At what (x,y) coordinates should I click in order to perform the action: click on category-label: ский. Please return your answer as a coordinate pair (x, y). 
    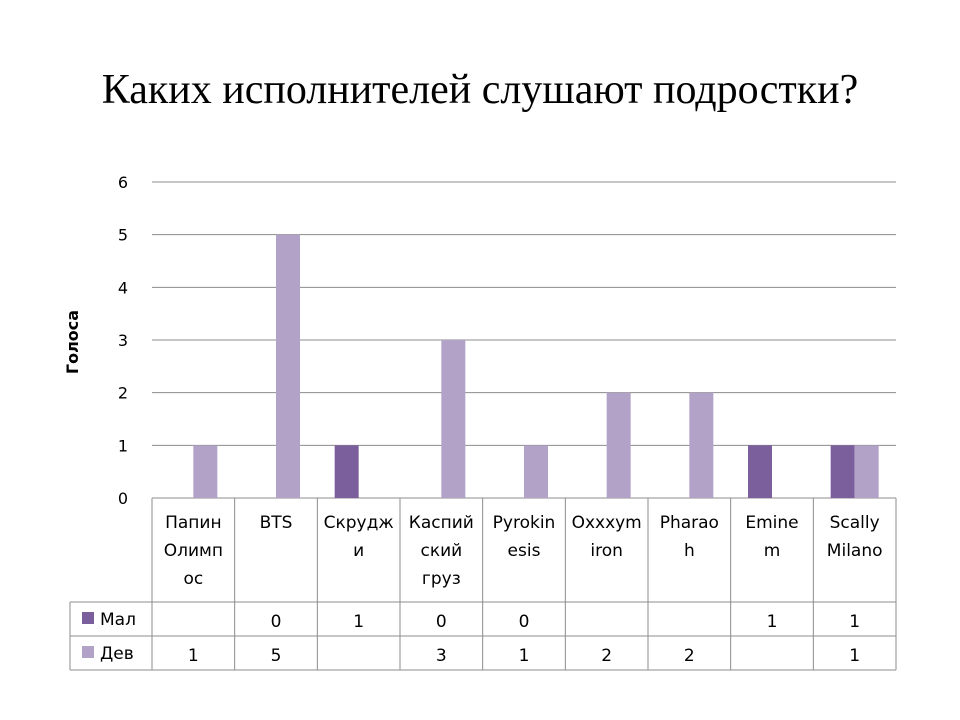
    Looking at the image, I should click on (441, 551).